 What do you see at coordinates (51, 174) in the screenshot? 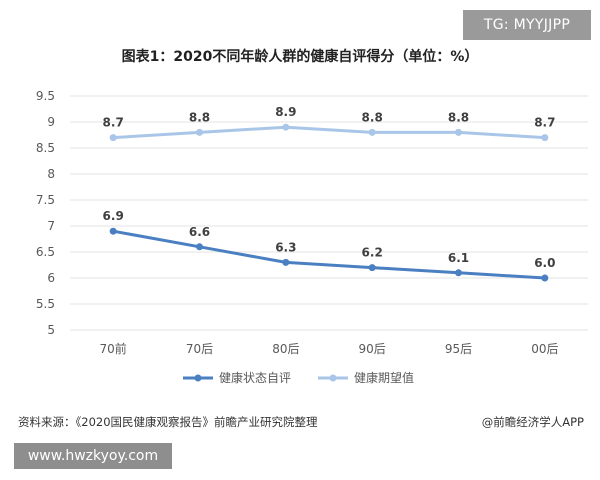
I see `y-tick-label: 8` at bounding box center [51, 174].